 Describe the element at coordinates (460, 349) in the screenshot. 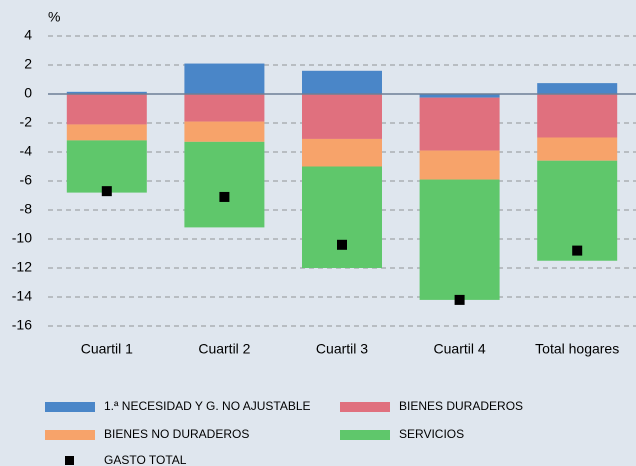

I see `x-tick-label: Cuartil 4` at that location.